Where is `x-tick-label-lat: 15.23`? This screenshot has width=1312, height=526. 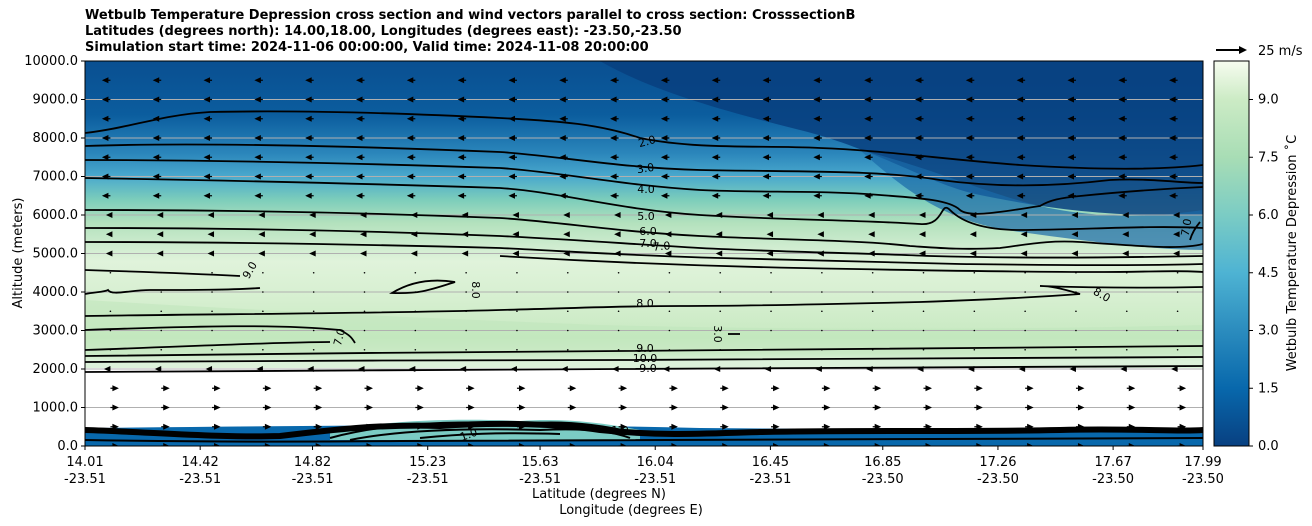
x-tick-label-lat: 15.23 is located at coordinates (427, 462).